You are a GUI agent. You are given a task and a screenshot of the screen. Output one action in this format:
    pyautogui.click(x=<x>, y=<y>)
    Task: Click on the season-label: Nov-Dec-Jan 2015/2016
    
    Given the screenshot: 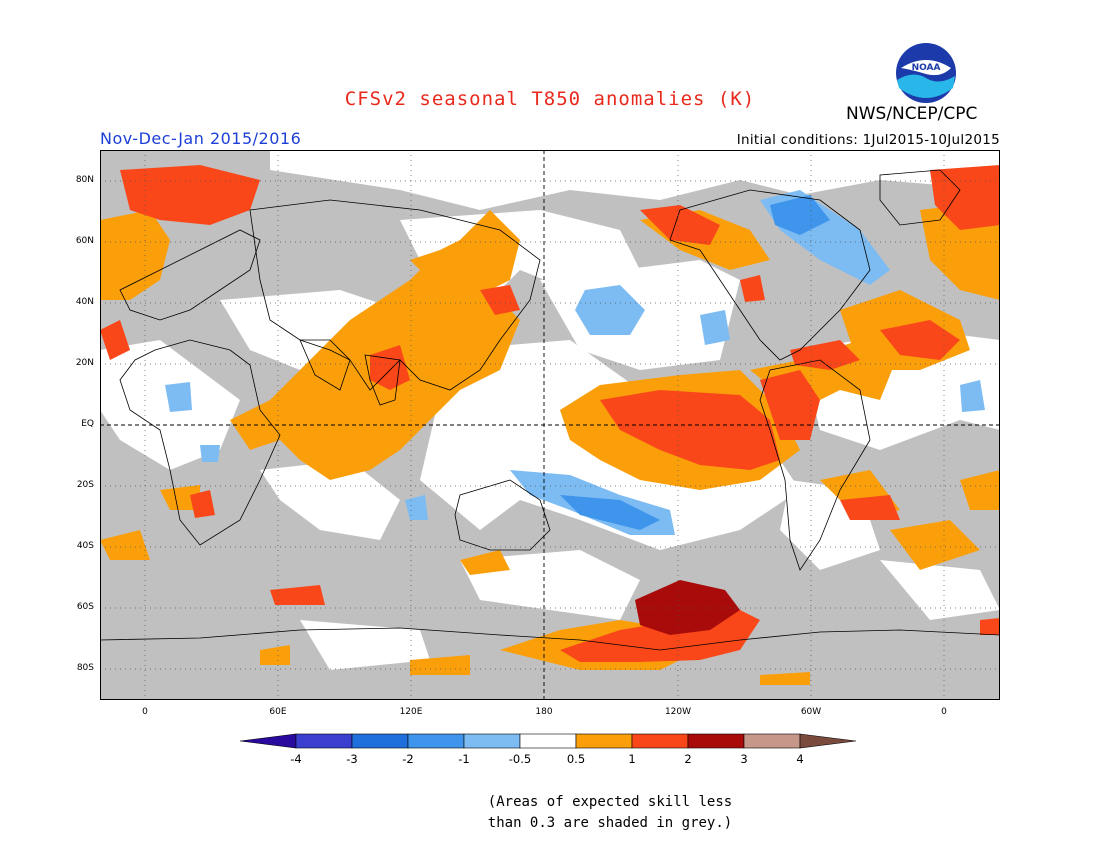 What is the action you would take?
    pyautogui.click(x=201, y=138)
    